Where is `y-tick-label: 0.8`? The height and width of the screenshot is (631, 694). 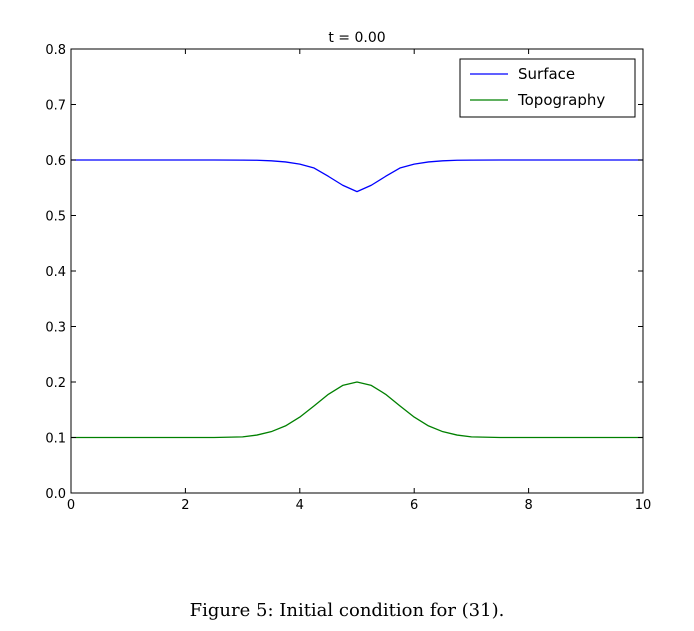
y-tick-label: 0.8 is located at coordinates (55, 50).